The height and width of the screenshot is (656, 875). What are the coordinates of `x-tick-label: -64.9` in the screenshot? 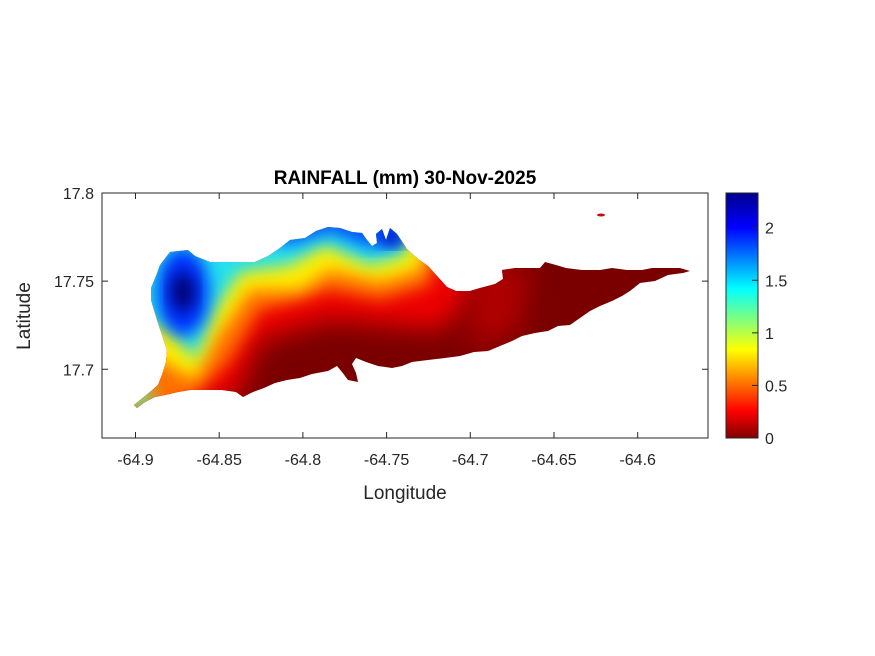 It's located at (135, 460).